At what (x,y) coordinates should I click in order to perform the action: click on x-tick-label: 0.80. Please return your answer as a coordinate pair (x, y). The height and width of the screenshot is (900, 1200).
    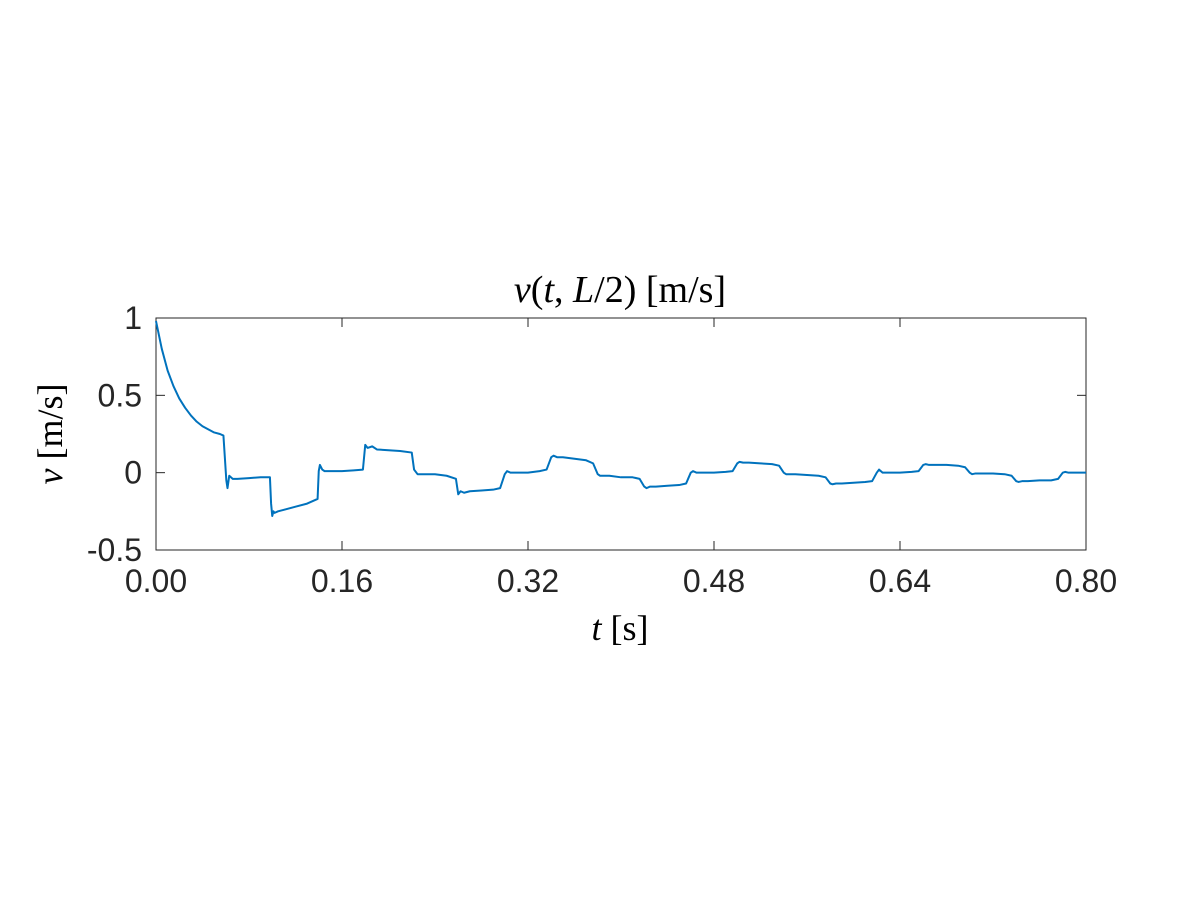
    Looking at the image, I should click on (1086, 581).